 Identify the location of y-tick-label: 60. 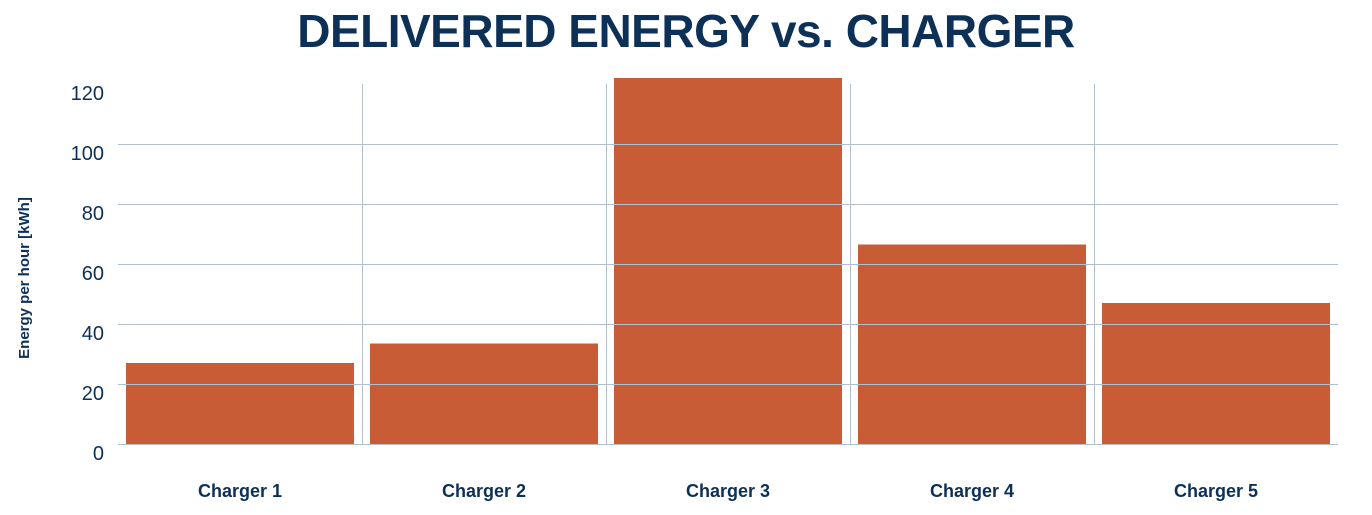
(93, 274).